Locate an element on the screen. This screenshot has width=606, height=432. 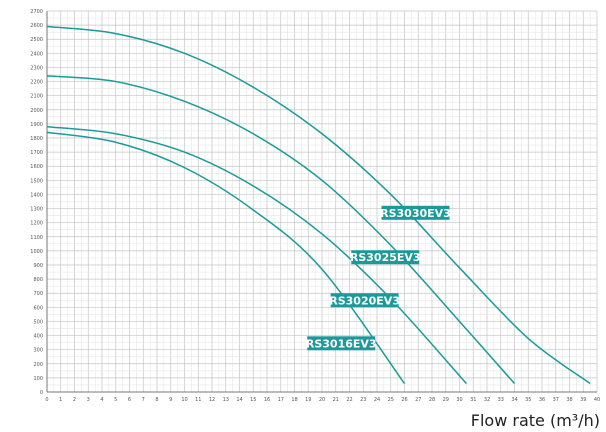
x-tick-label: 12 is located at coordinates (212, 400).